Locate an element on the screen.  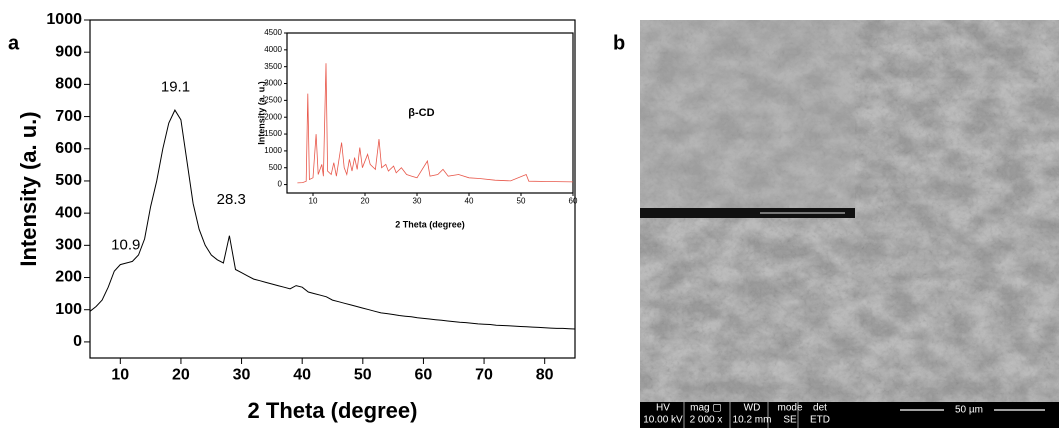
y-tick-label: 4500 is located at coordinates (273, 32).